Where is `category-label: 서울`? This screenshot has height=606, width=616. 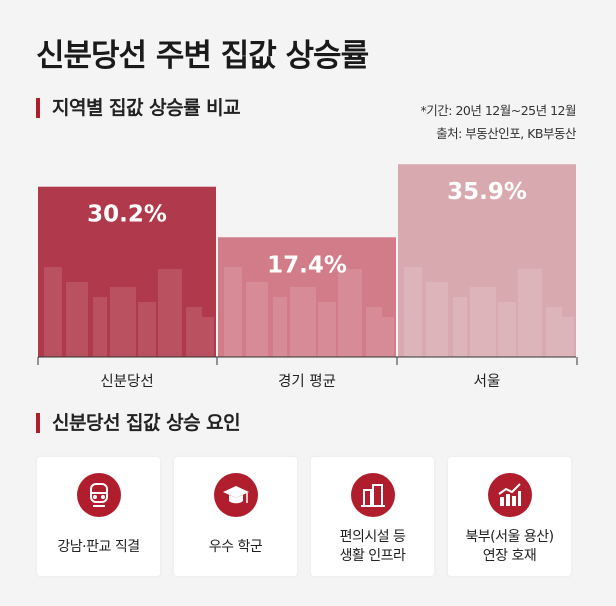
category-label: 서울 is located at coordinates (487, 382).